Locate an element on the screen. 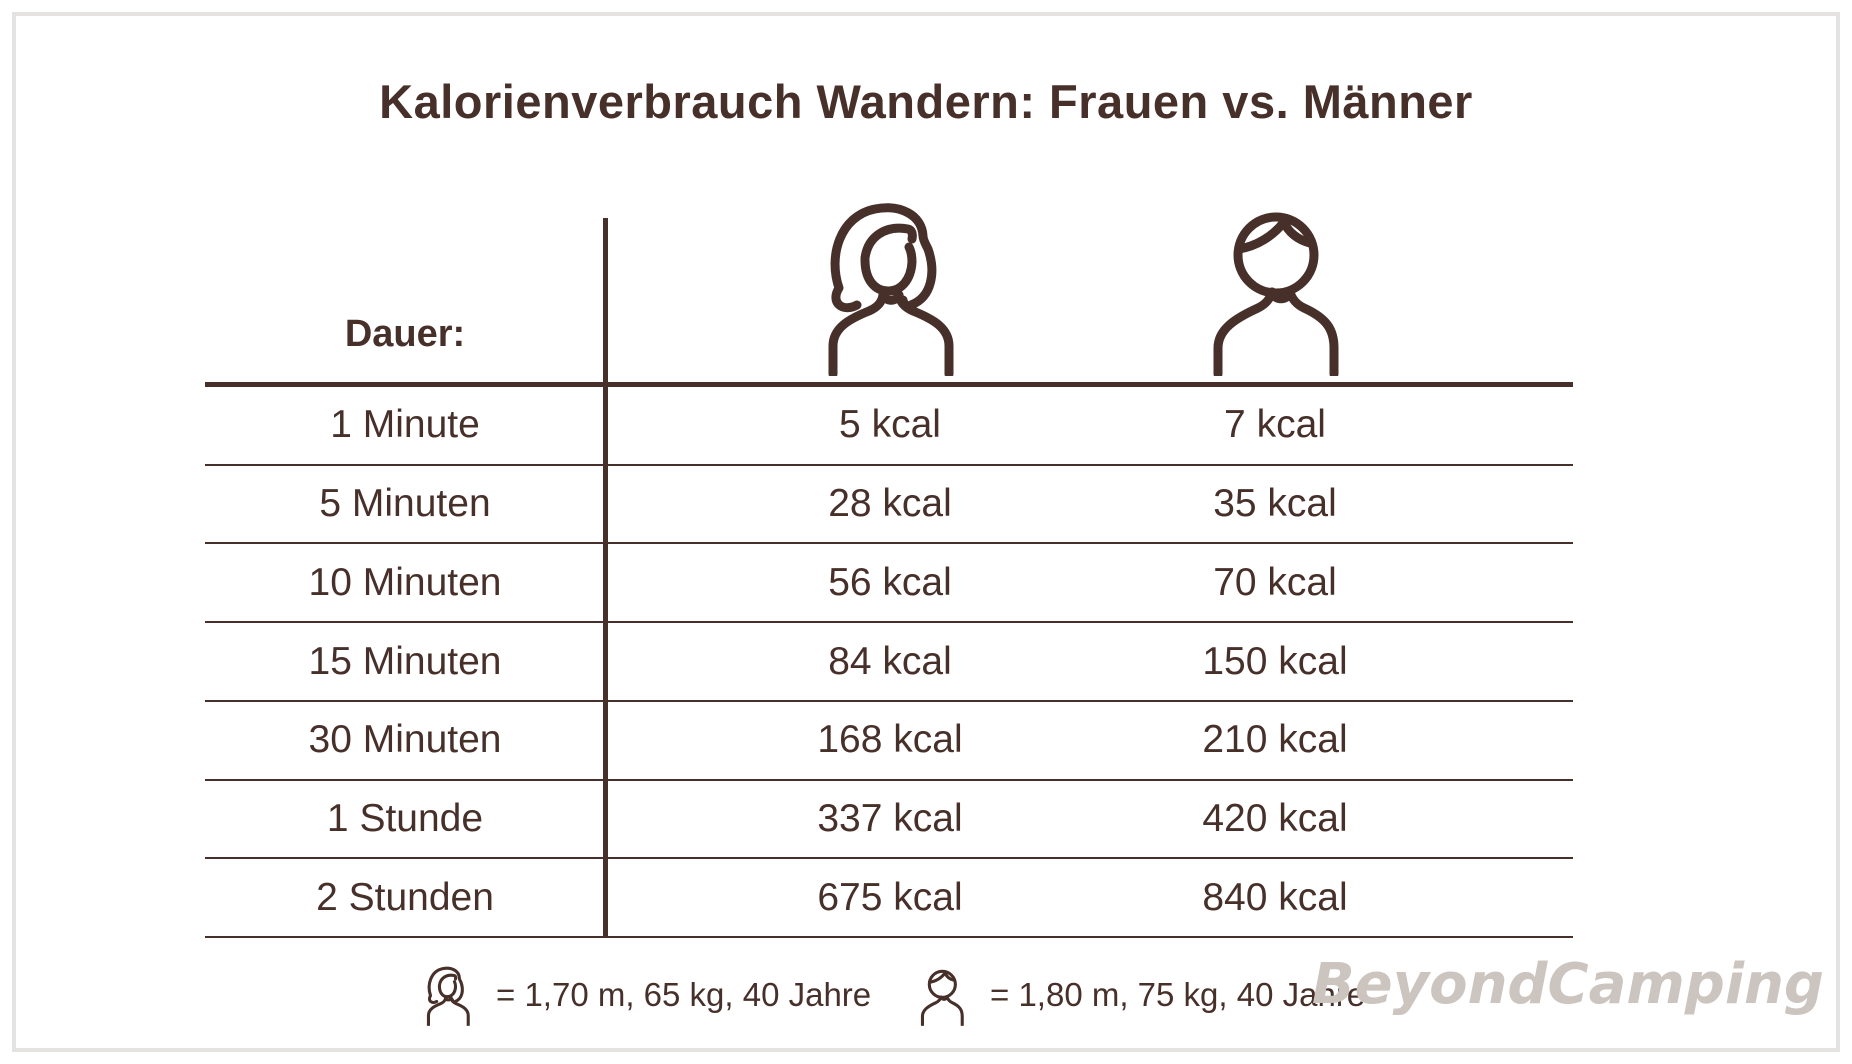  women-column-header is located at coordinates (890, 286).